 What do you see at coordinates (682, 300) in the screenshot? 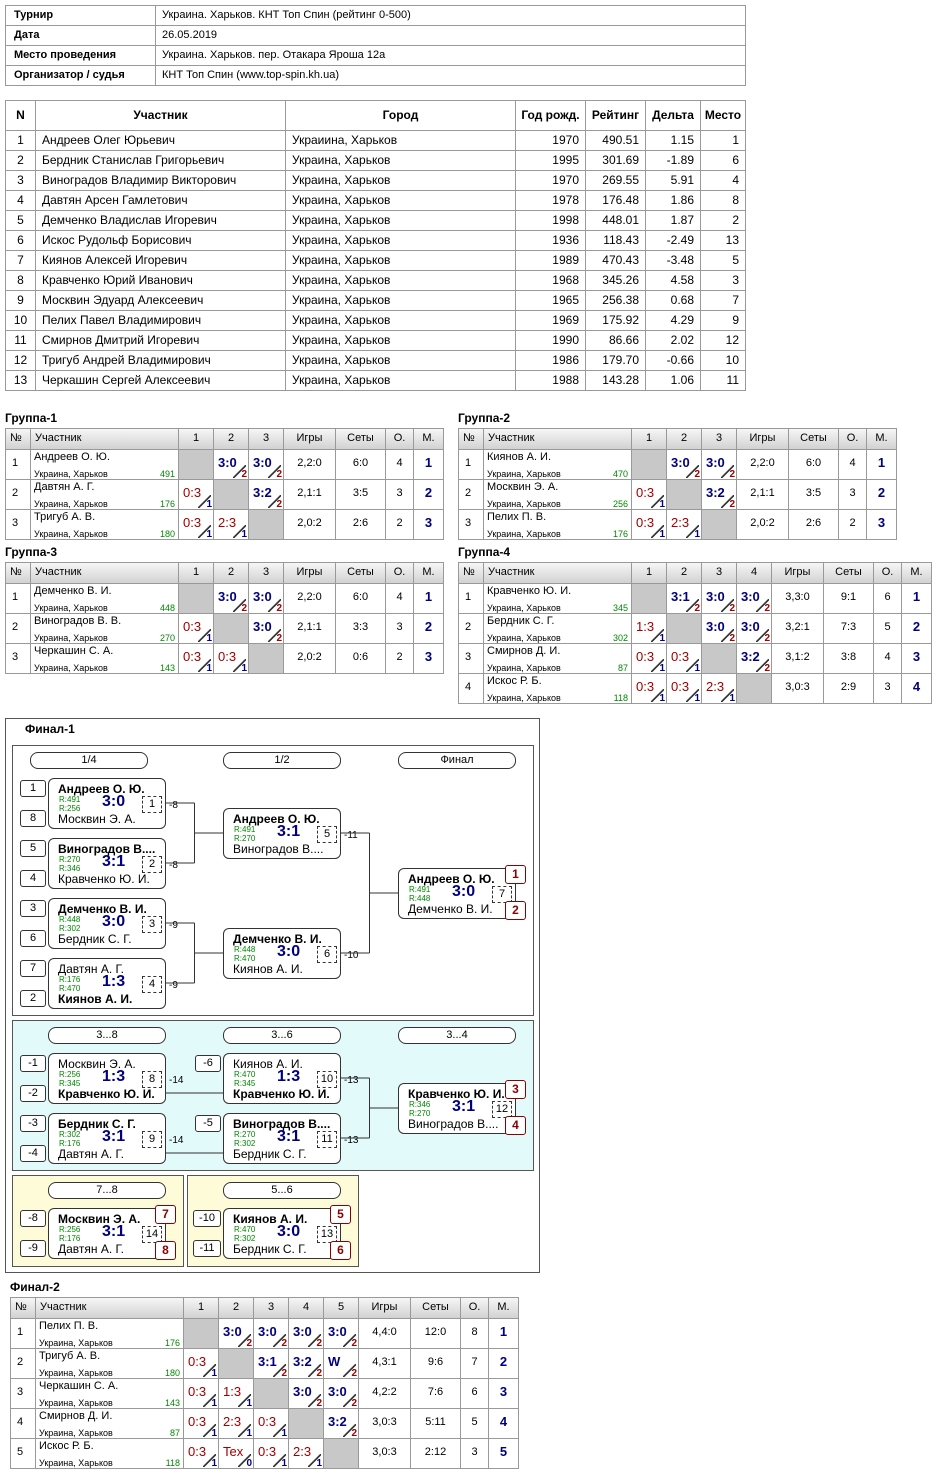
I see `table-cell: 0.68` at bounding box center [682, 300].